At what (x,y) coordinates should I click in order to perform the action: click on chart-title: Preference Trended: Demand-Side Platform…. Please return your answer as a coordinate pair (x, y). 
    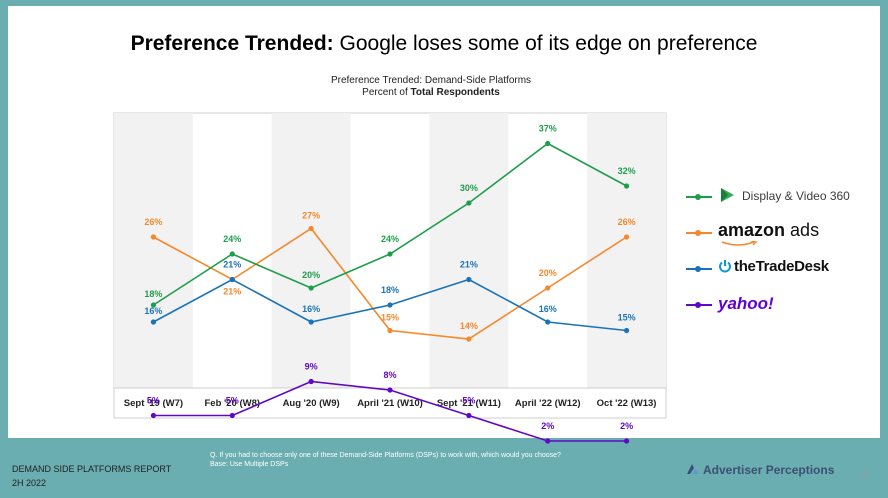
    Looking at the image, I should click on (431, 80).